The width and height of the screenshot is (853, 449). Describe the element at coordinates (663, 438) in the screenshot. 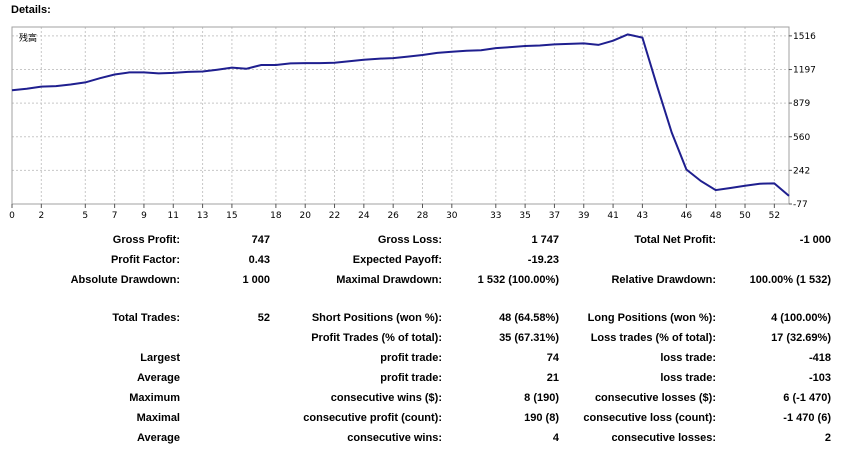

I see `average-consecutive-losses-label: consecutive losses:` at that location.